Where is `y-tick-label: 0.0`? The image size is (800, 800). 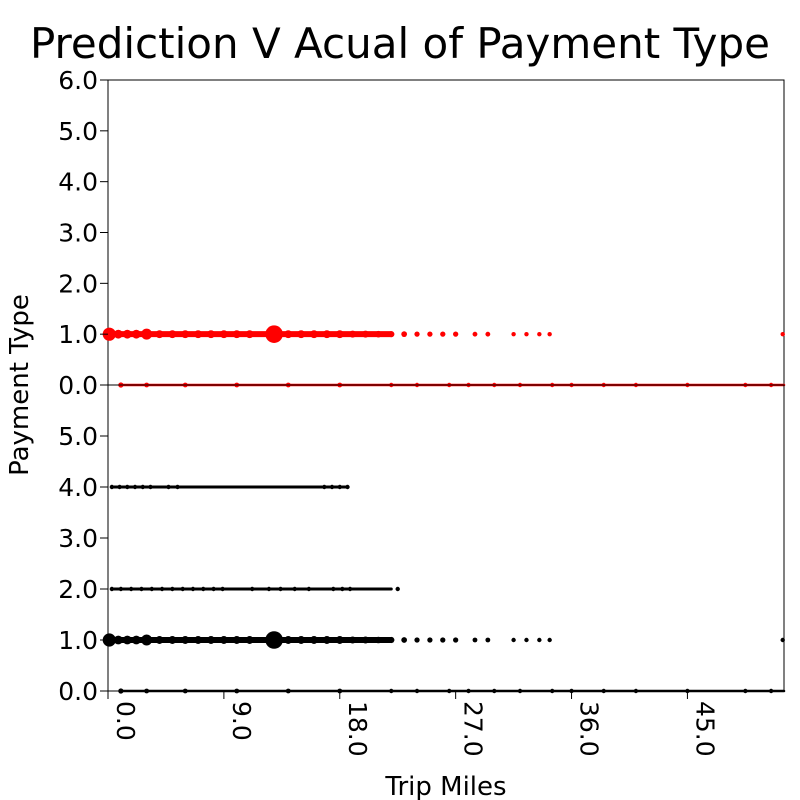 y-tick-label: 0.0 is located at coordinates (78, 385).